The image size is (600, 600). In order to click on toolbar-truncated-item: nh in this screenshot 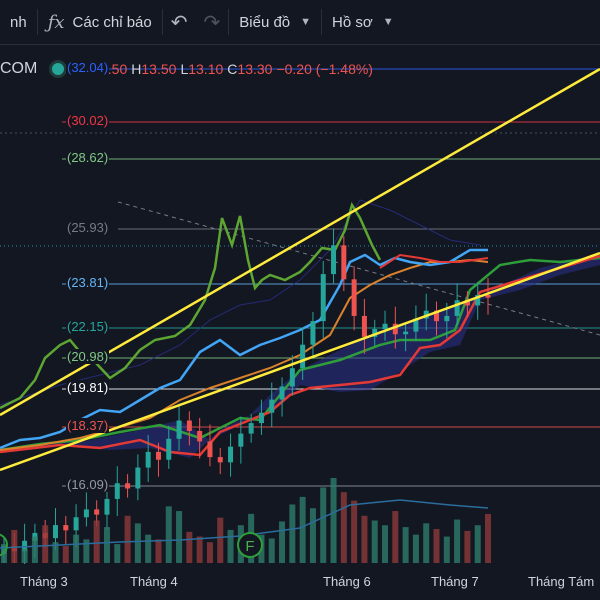, I will do `click(18, 22)`.